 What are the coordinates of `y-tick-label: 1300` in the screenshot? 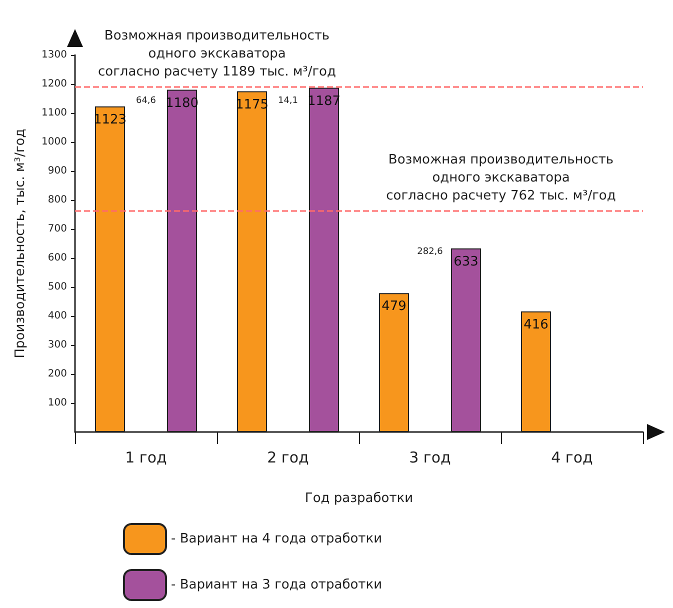 It's located at (54, 55).